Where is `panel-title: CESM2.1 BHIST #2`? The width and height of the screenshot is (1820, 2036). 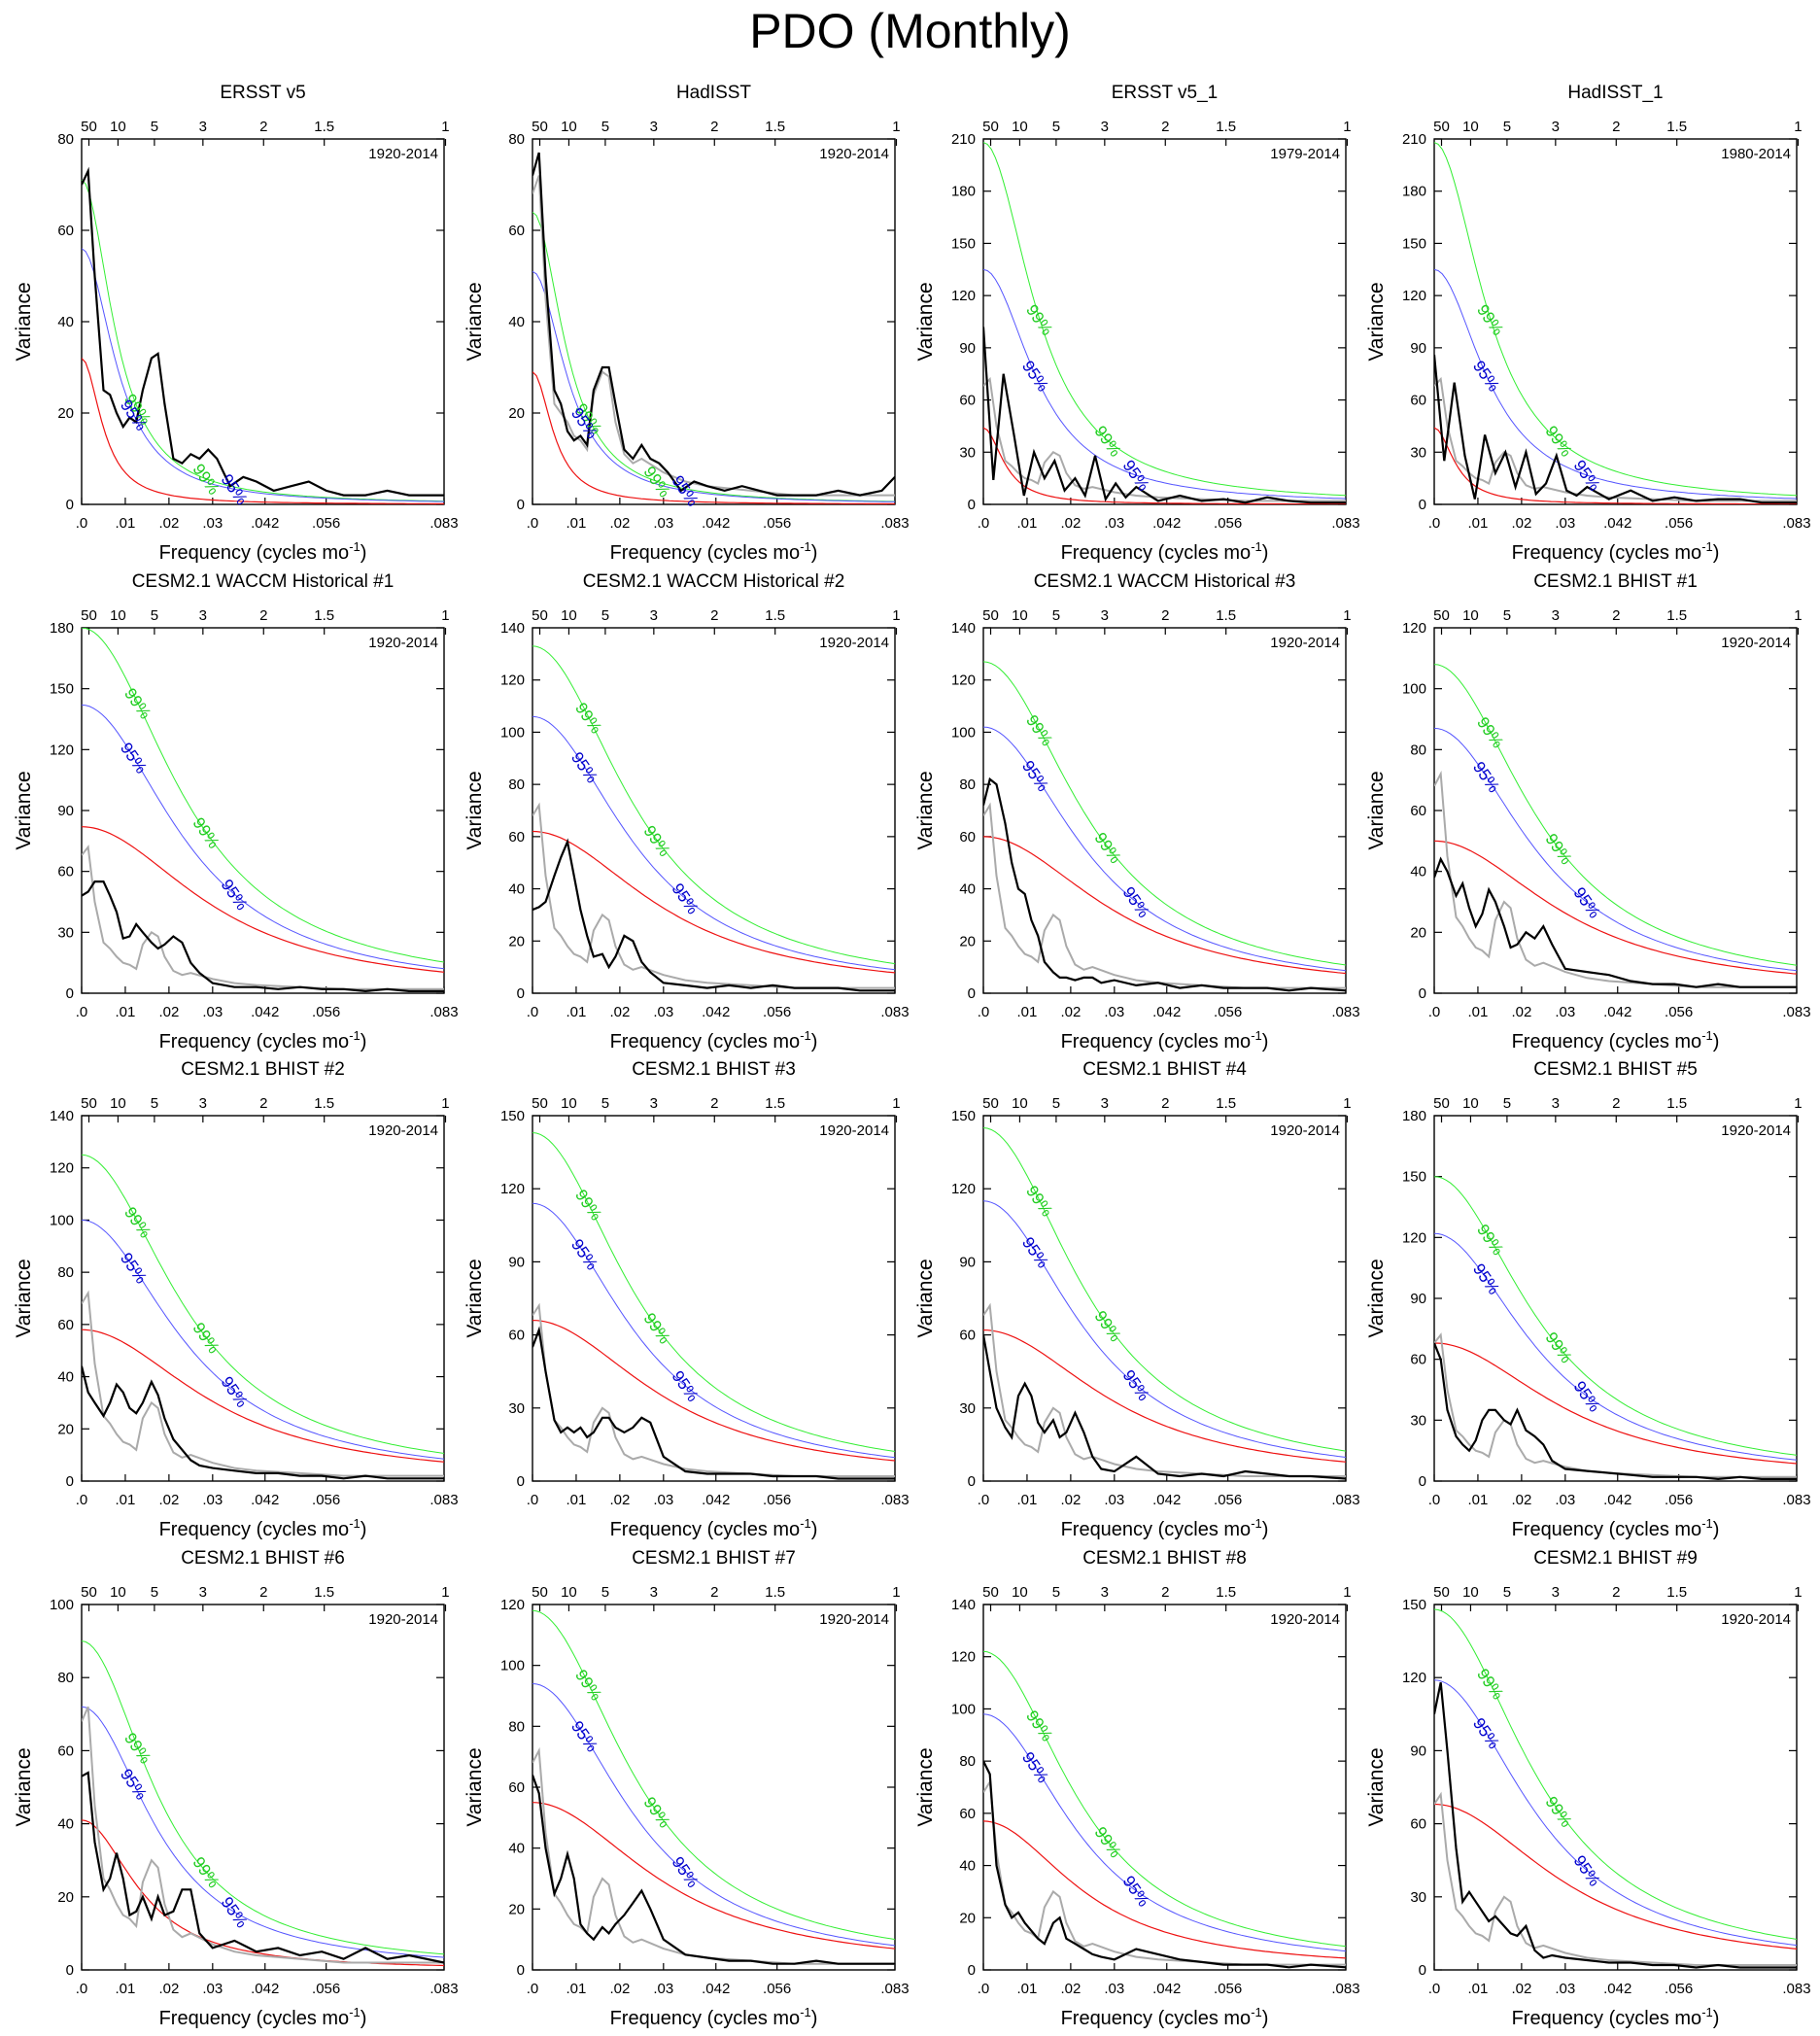 panel-title: CESM2.1 BHIST #2 is located at coordinates (263, 1069).